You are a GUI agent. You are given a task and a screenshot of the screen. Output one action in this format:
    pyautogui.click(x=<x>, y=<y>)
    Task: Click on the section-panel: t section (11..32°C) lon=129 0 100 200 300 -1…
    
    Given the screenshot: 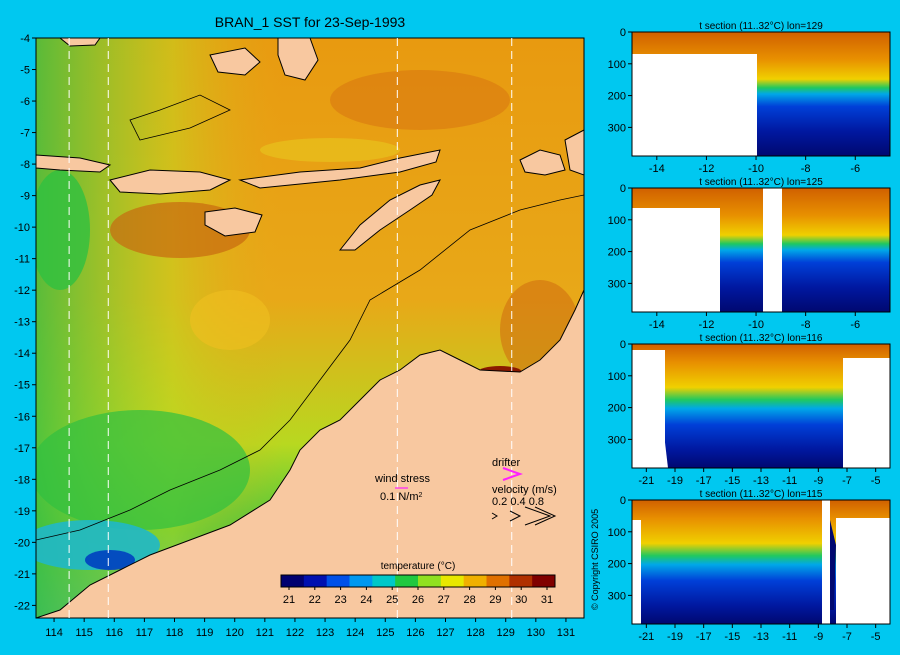 What is the action you would take?
    pyautogui.click(x=749, y=98)
    